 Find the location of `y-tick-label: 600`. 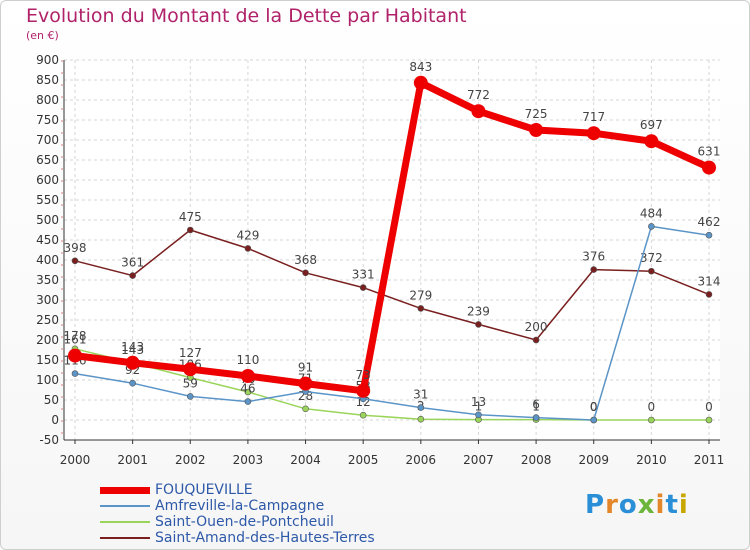

y-tick-label: 600 is located at coordinates (47, 180).